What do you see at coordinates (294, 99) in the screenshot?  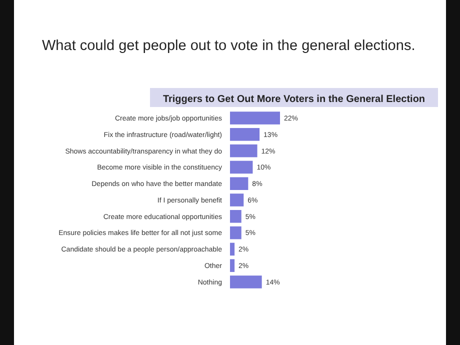 I see `chart-subtitle: Triggers to Get Out More Voters in the General Election` at bounding box center [294, 99].